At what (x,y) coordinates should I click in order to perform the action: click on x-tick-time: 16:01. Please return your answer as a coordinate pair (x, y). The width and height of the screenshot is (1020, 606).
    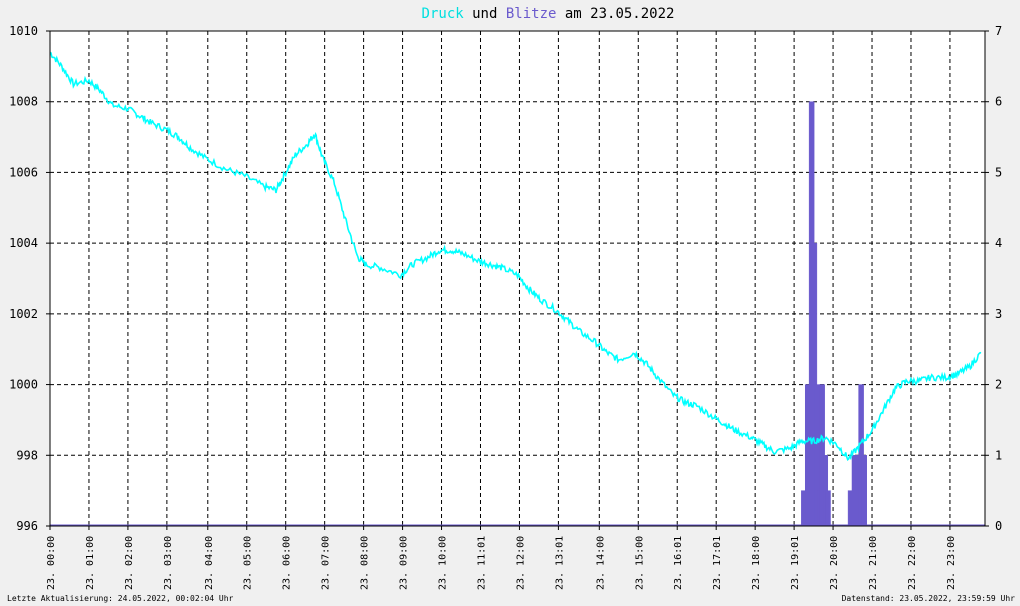
    Looking at the image, I should click on (678, 551).